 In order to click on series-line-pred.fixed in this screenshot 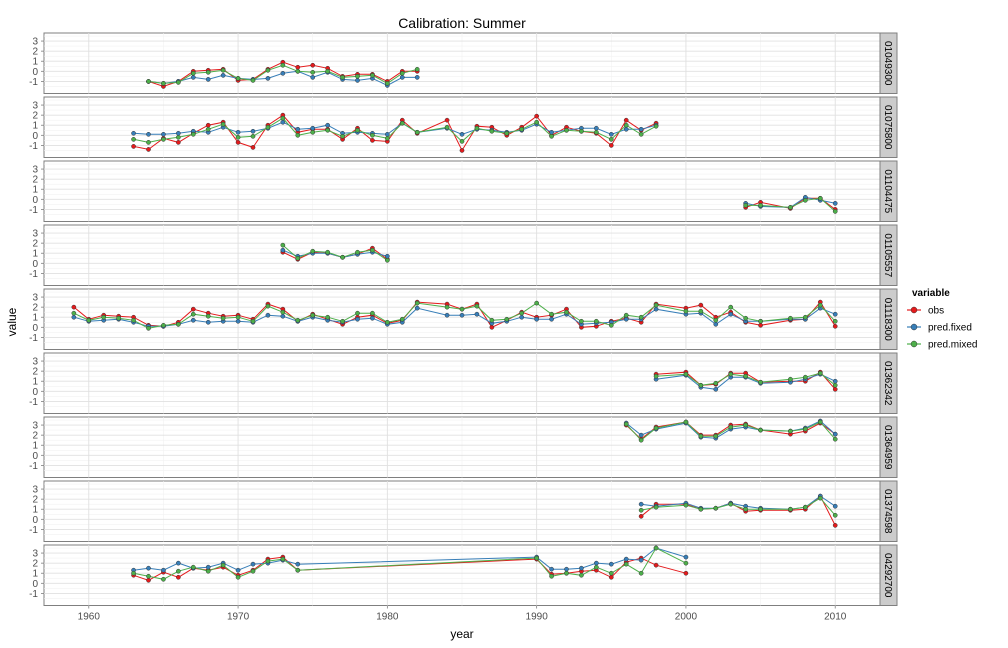, I will do `click(410, 559)`.